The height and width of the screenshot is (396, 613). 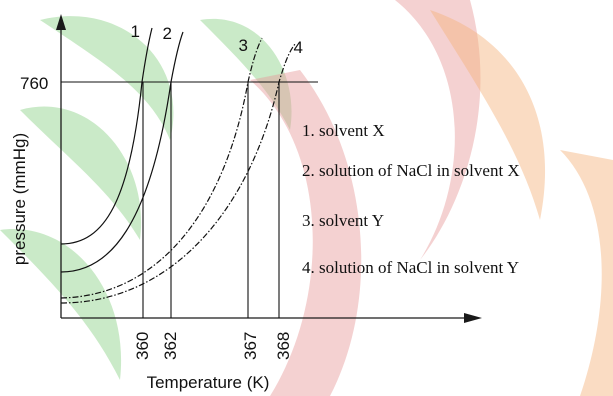 What do you see at coordinates (167, 33) in the screenshot?
I see `curve-label-2: 2` at bounding box center [167, 33].